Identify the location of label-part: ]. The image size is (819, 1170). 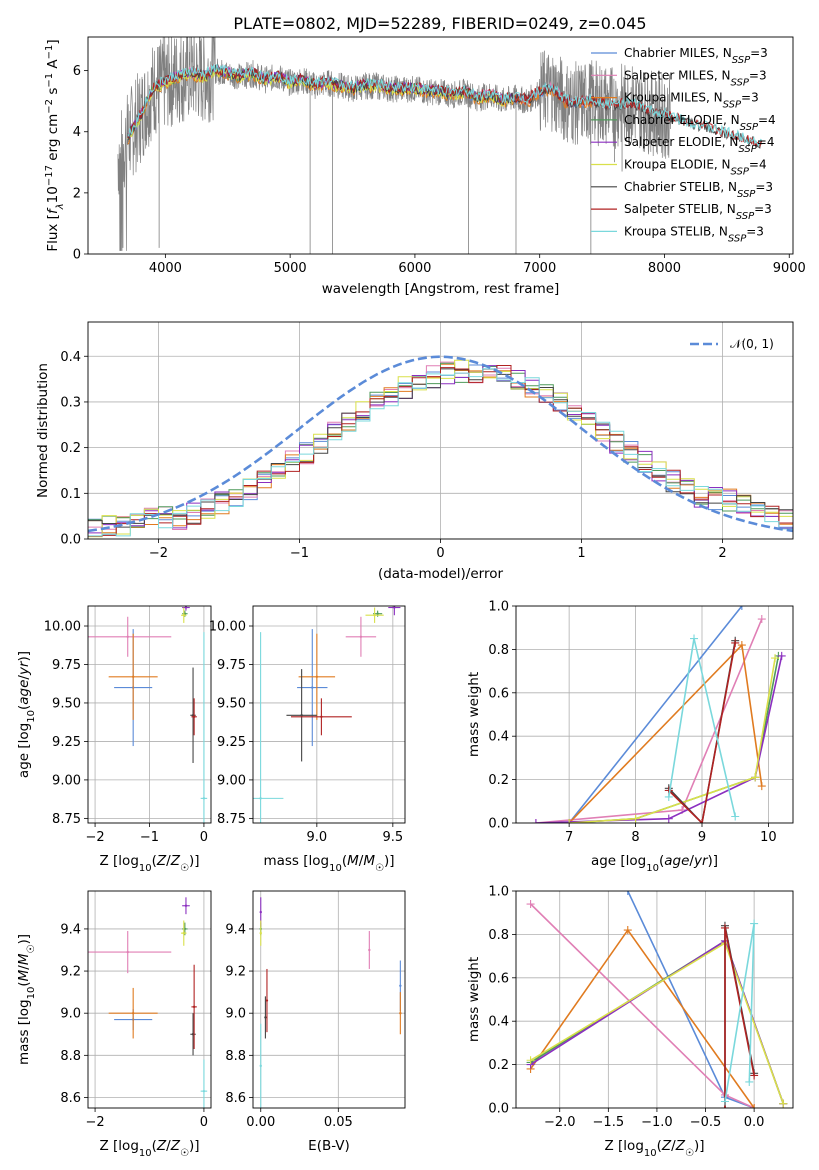
(53, 41).